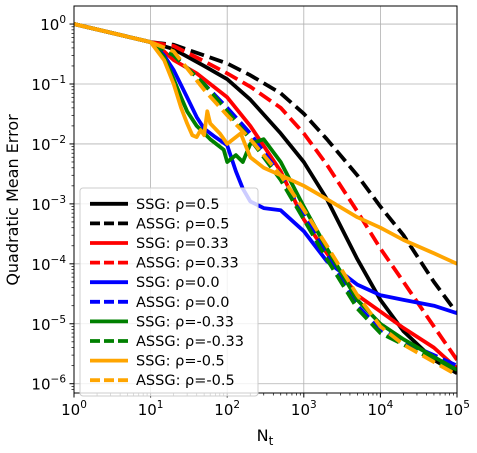 This screenshot has height=453, width=477. Describe the element at coordinates (178, 205) in the screenshot. I see `legend-label-0: SSG: ρ=0.5` at that location.